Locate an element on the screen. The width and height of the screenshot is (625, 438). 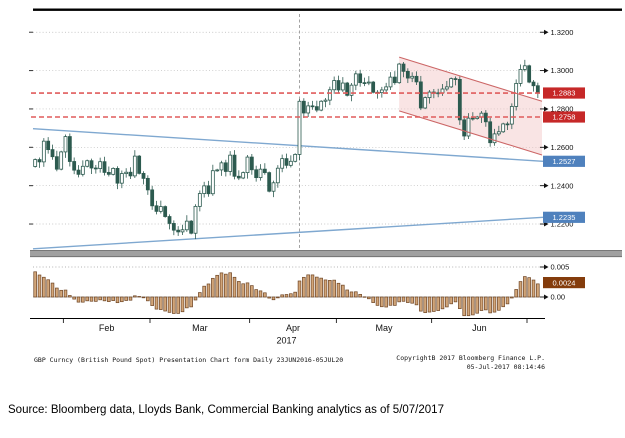
price-tick-label: 1.3000 is located at coordinates (562, 70).